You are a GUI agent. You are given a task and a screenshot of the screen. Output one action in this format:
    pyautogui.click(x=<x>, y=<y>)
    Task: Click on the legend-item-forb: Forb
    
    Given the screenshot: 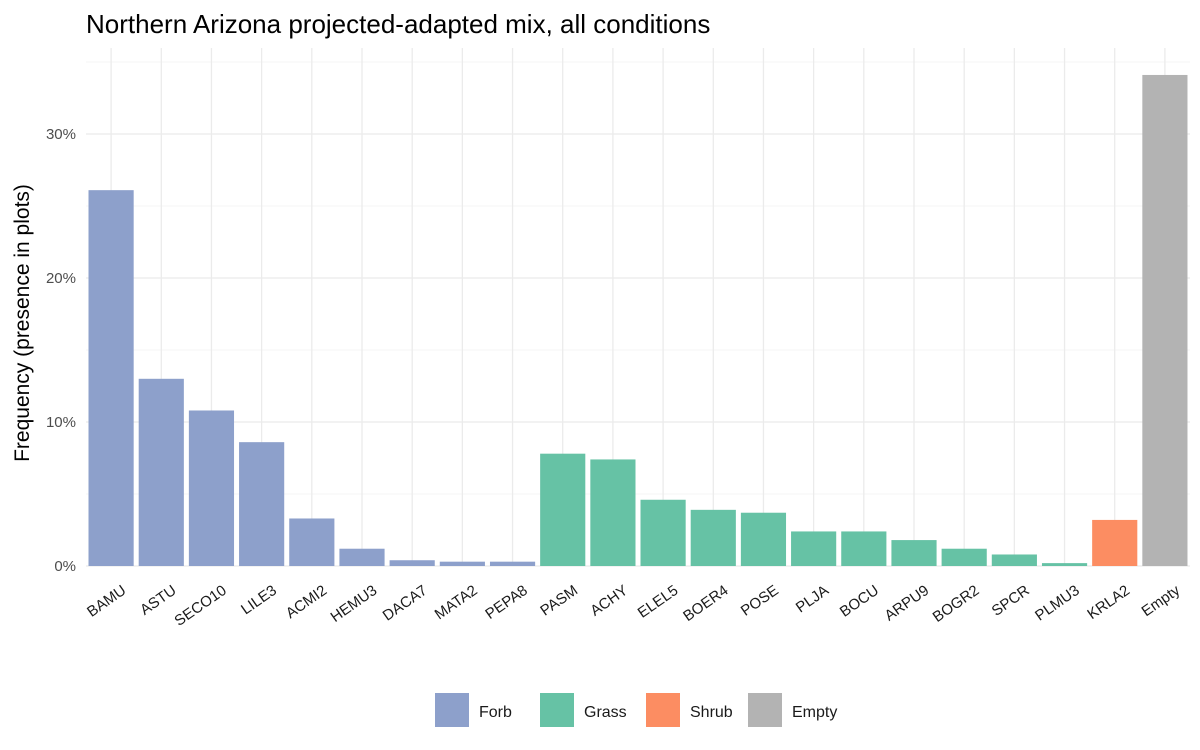 What is the action you would take?
    pyautogui.click(x=473, y=710)
    